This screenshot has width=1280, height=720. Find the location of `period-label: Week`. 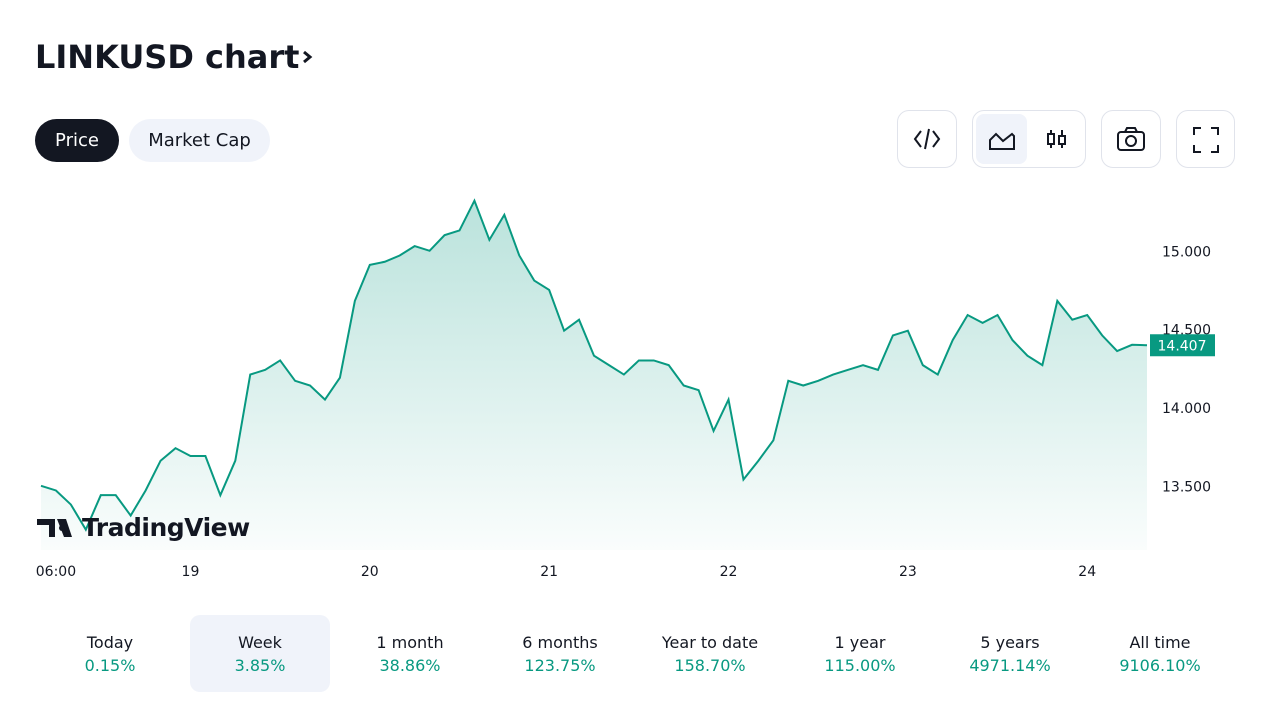

period-label: Week is located at coordinates (260, 642).